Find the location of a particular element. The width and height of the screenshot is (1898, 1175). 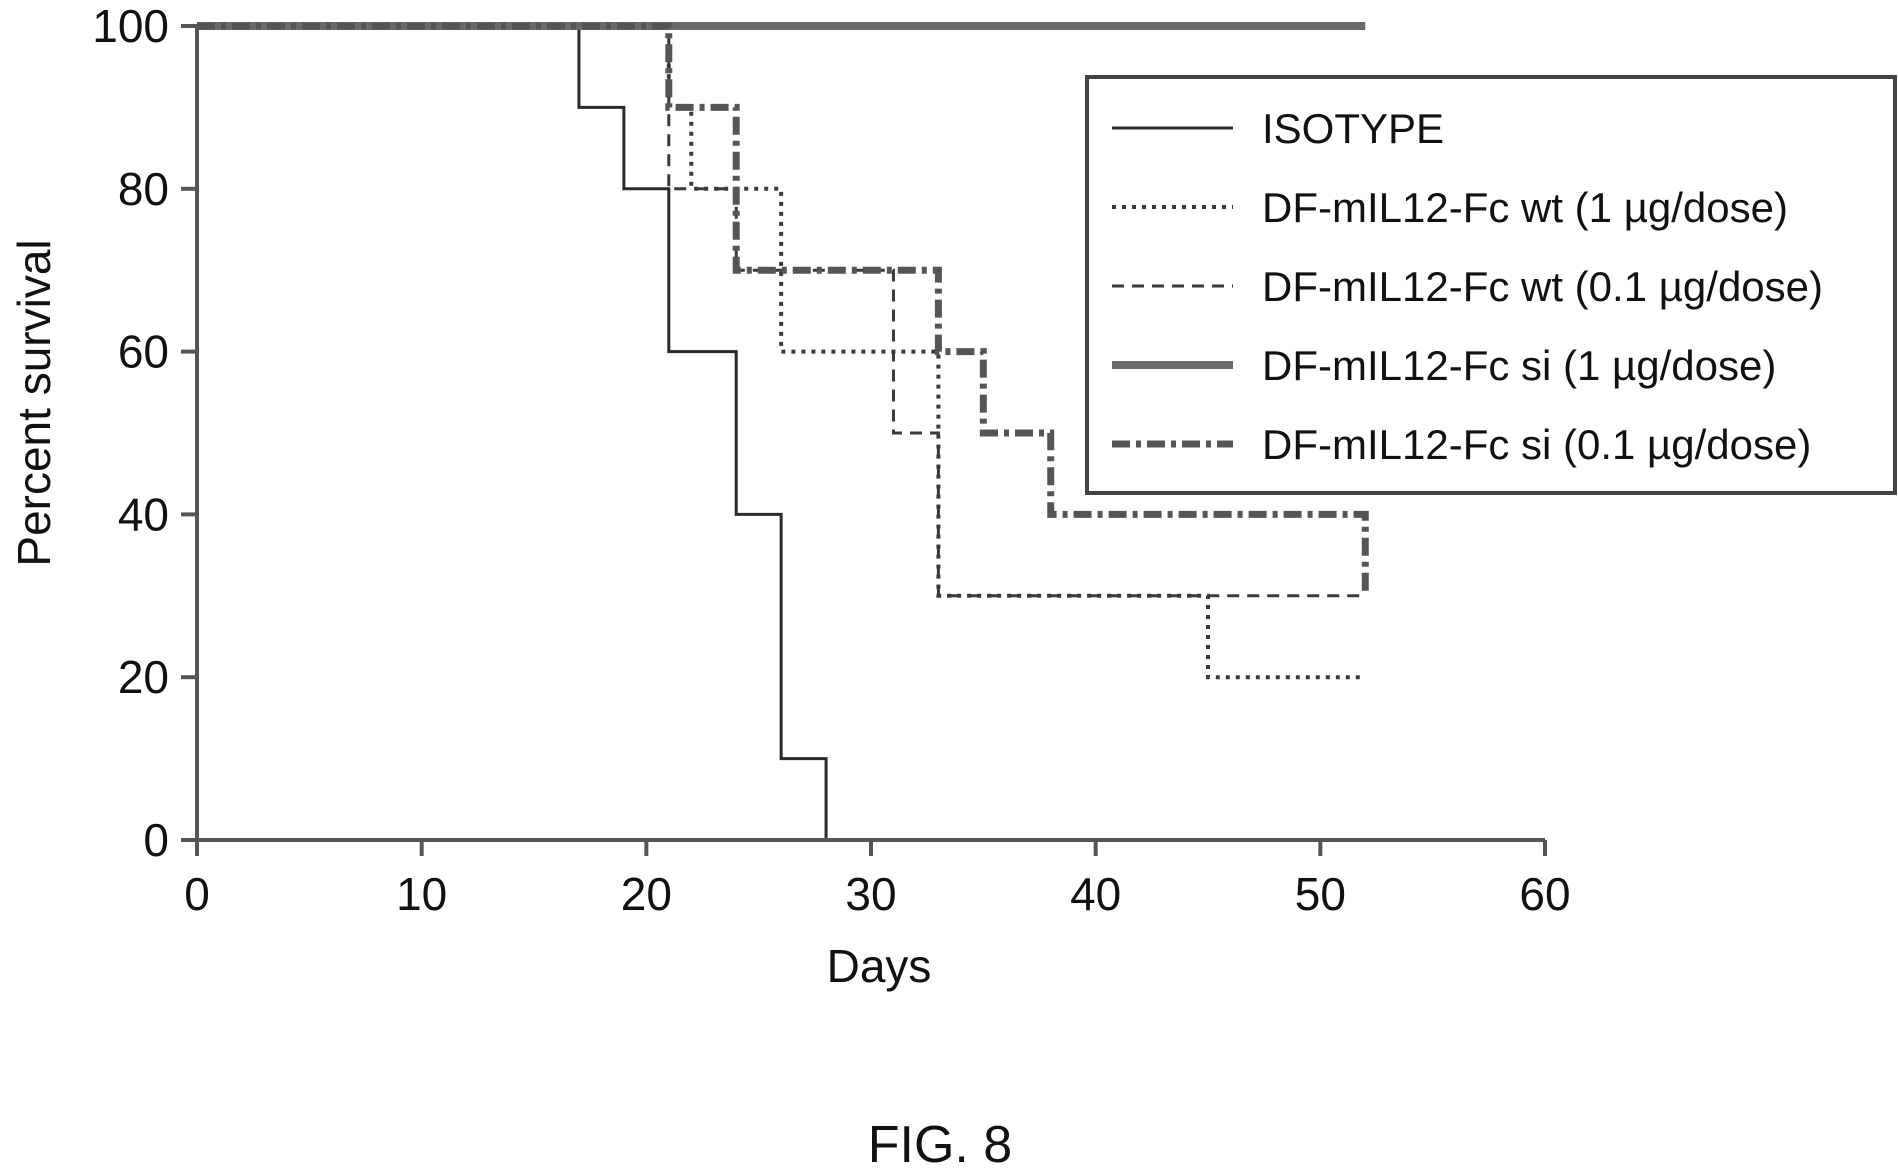

y-tick-label: 80 is located at coordinates (143, 189).